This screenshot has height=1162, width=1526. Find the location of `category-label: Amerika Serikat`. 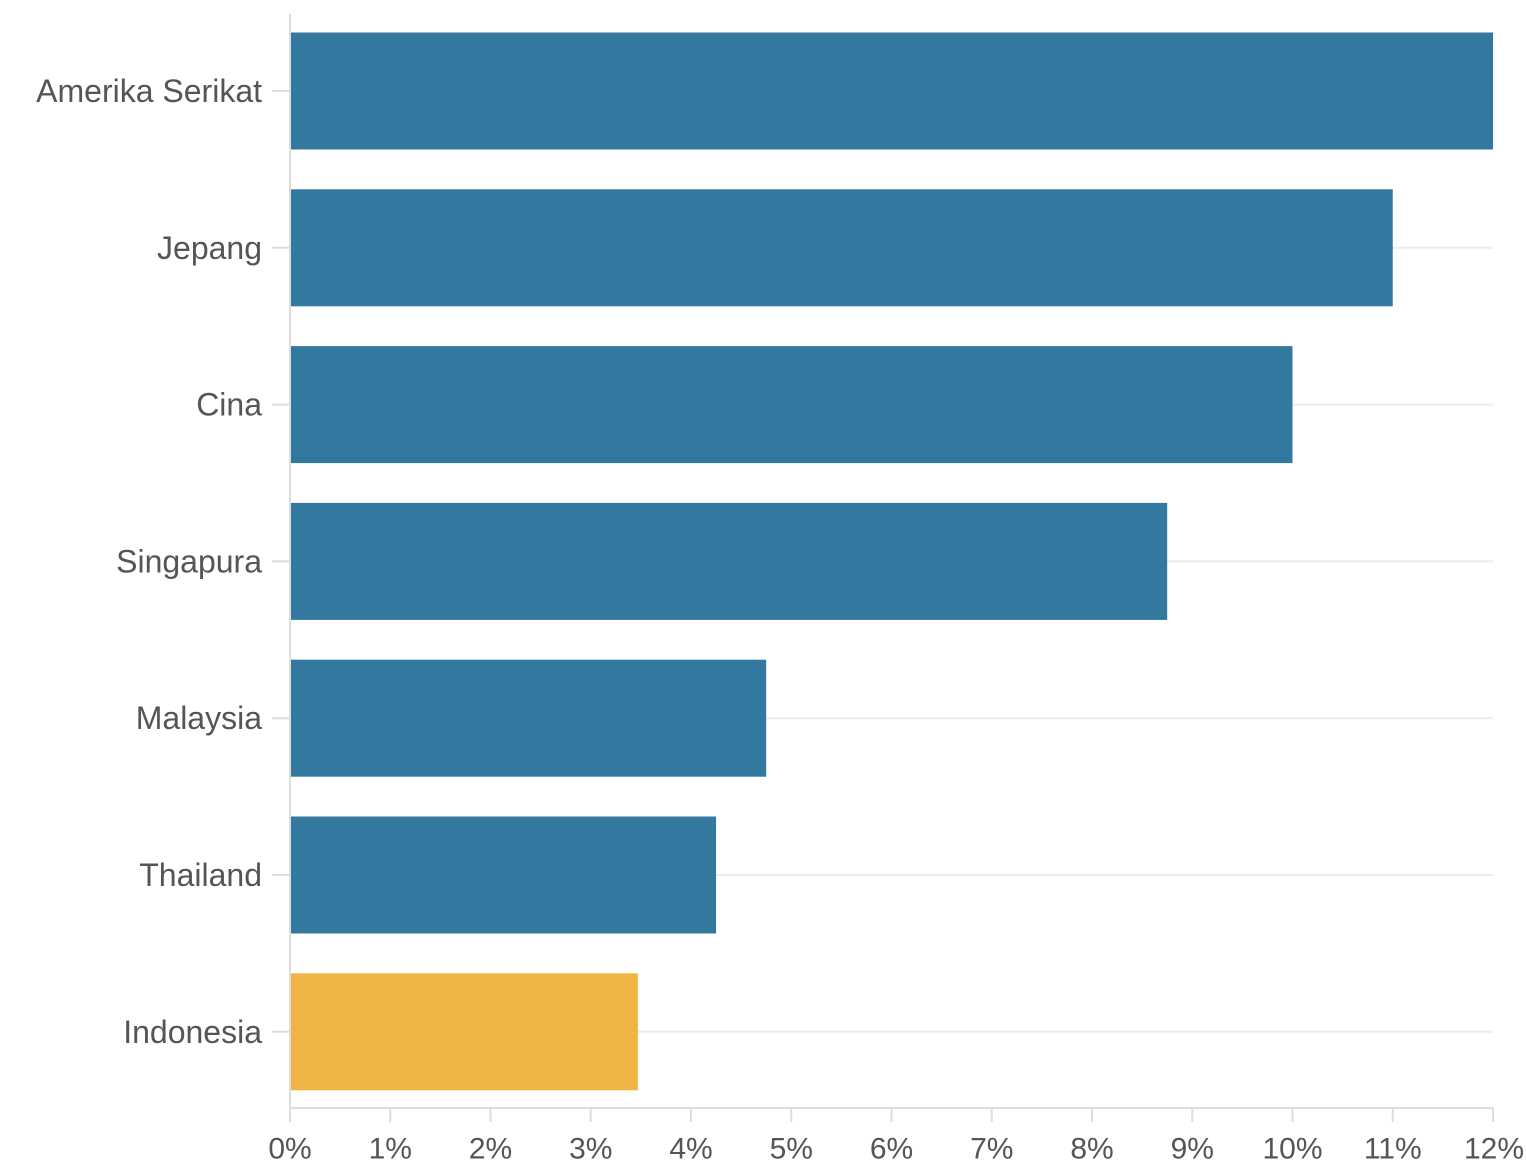

category-label: Amerika Serikat is located at coordinates (149, 91).